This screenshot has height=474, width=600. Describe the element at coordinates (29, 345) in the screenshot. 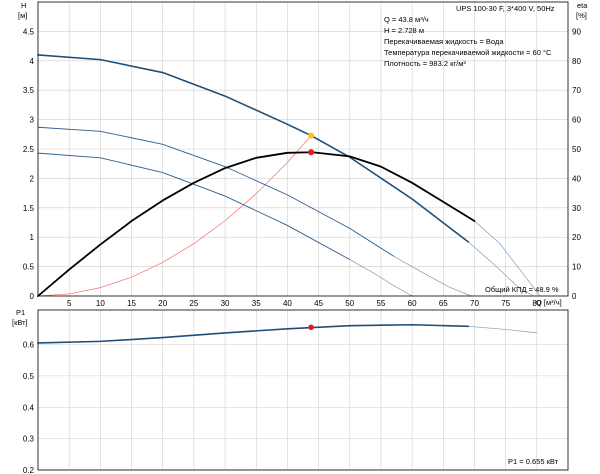

I see `y-p1-tick-label: 0.6` at that location.